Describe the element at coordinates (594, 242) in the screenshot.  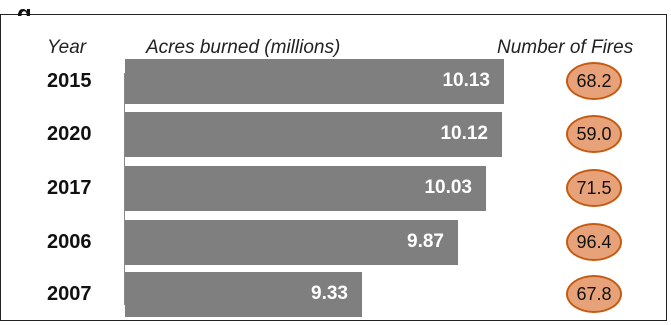
I see `fires-count-badge: 96.4` at that location.